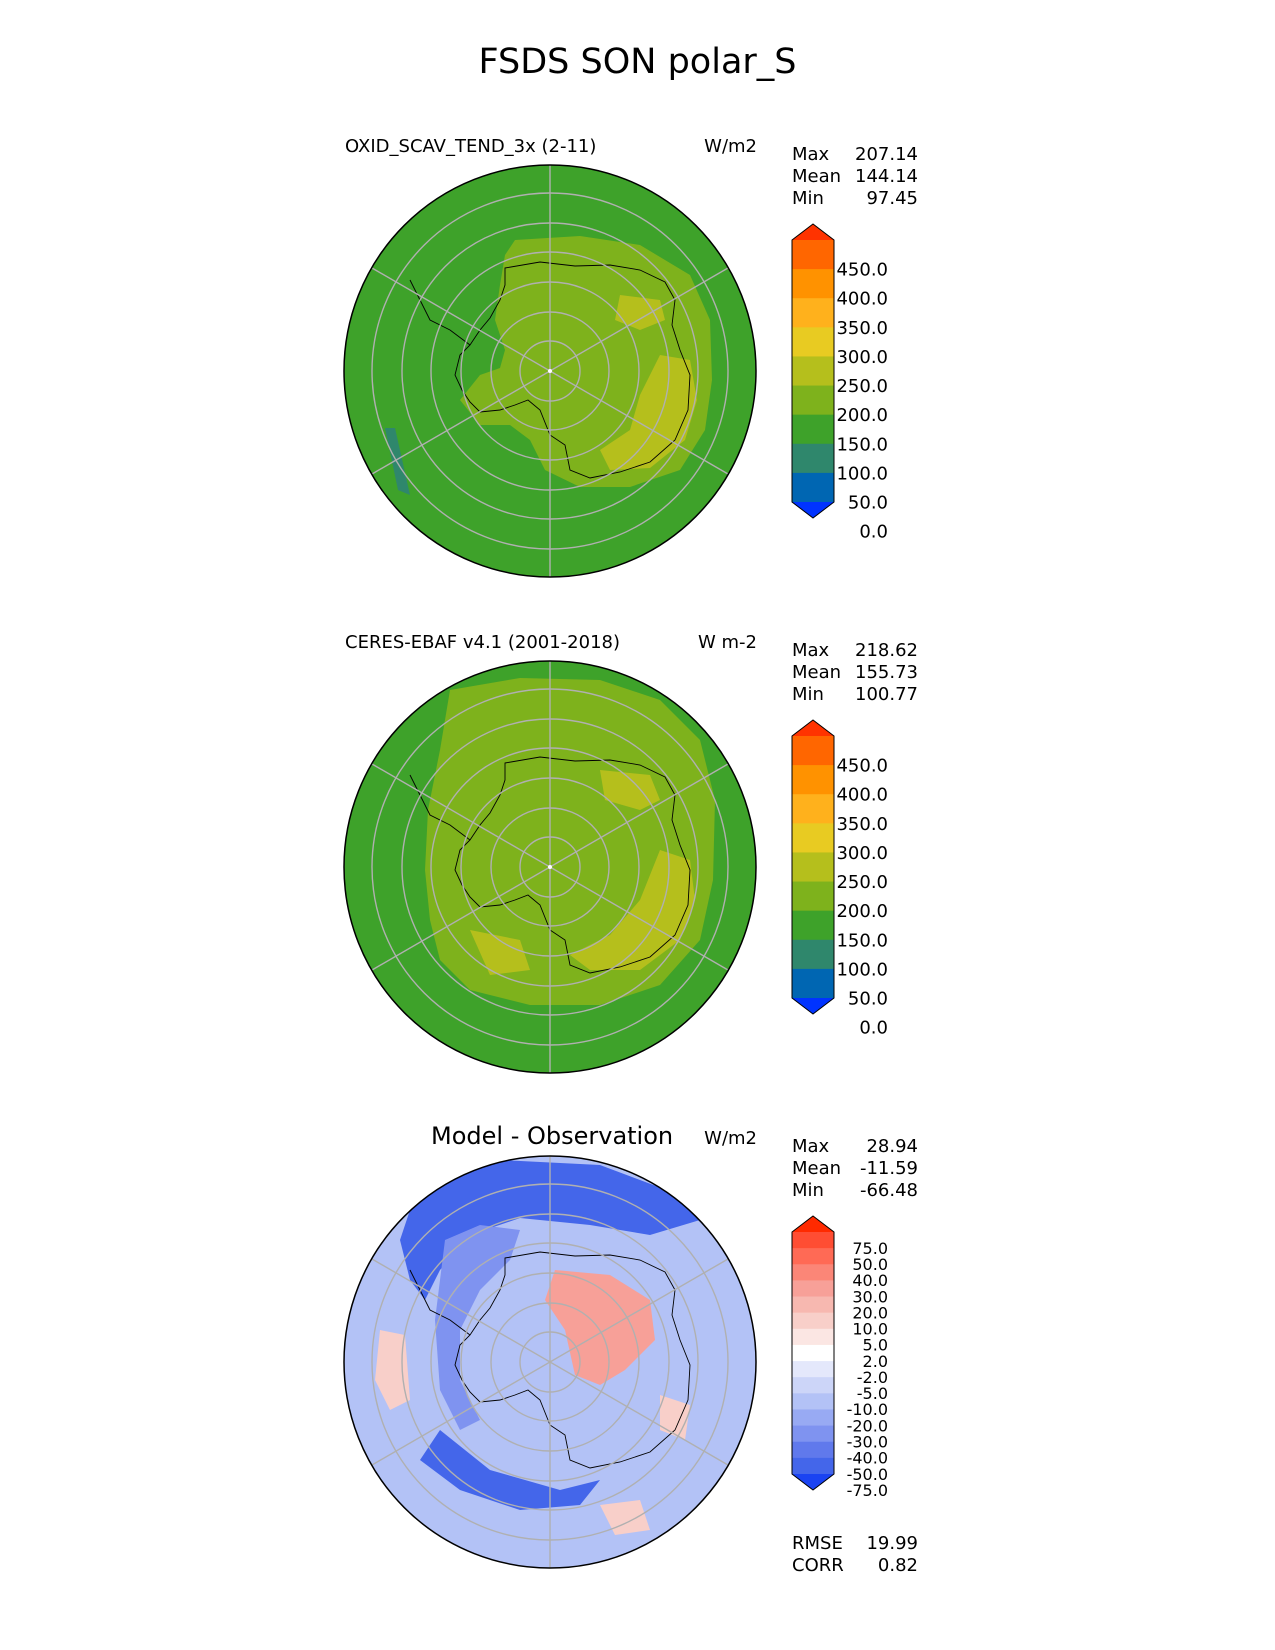  Describe the element at coordinates (727, 642) in the screenshot. I see `panel-2-units: W m-2` at that location.